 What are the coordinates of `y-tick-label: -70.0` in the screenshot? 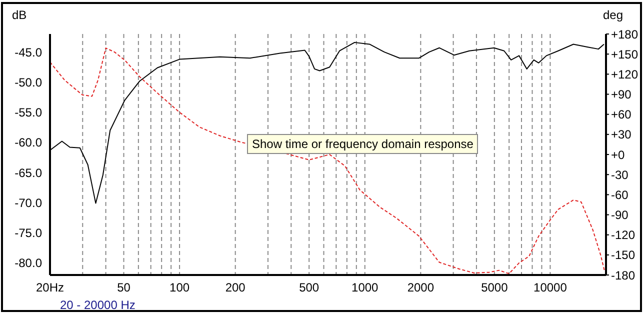 It's located at (28, 203).